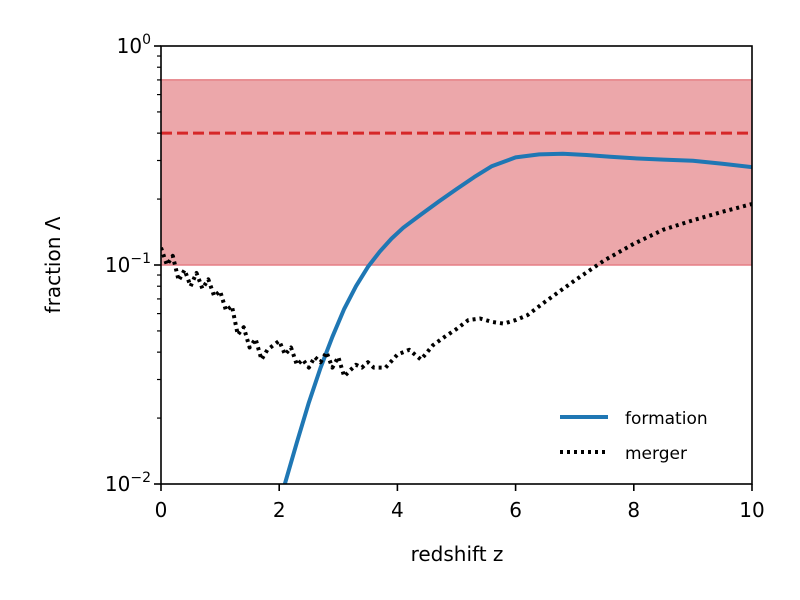  What do you see at coordinates (397, 510) in the screenshot?
I see `x-tick-label: 4` at bounding box center [397, 510].